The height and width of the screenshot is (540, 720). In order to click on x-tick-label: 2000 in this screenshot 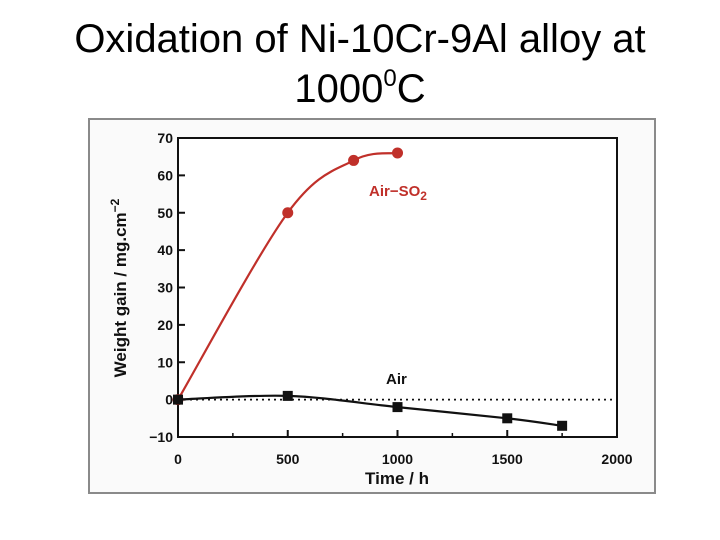, I will do `click(616, 459)`.